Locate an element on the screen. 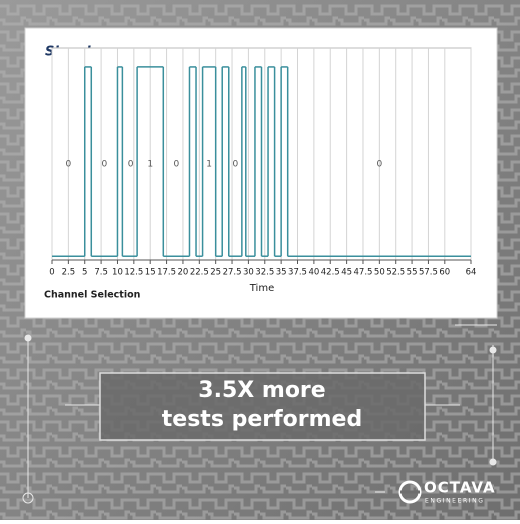  x-tick-label: 37.5 is located at coordinates (297, 273).